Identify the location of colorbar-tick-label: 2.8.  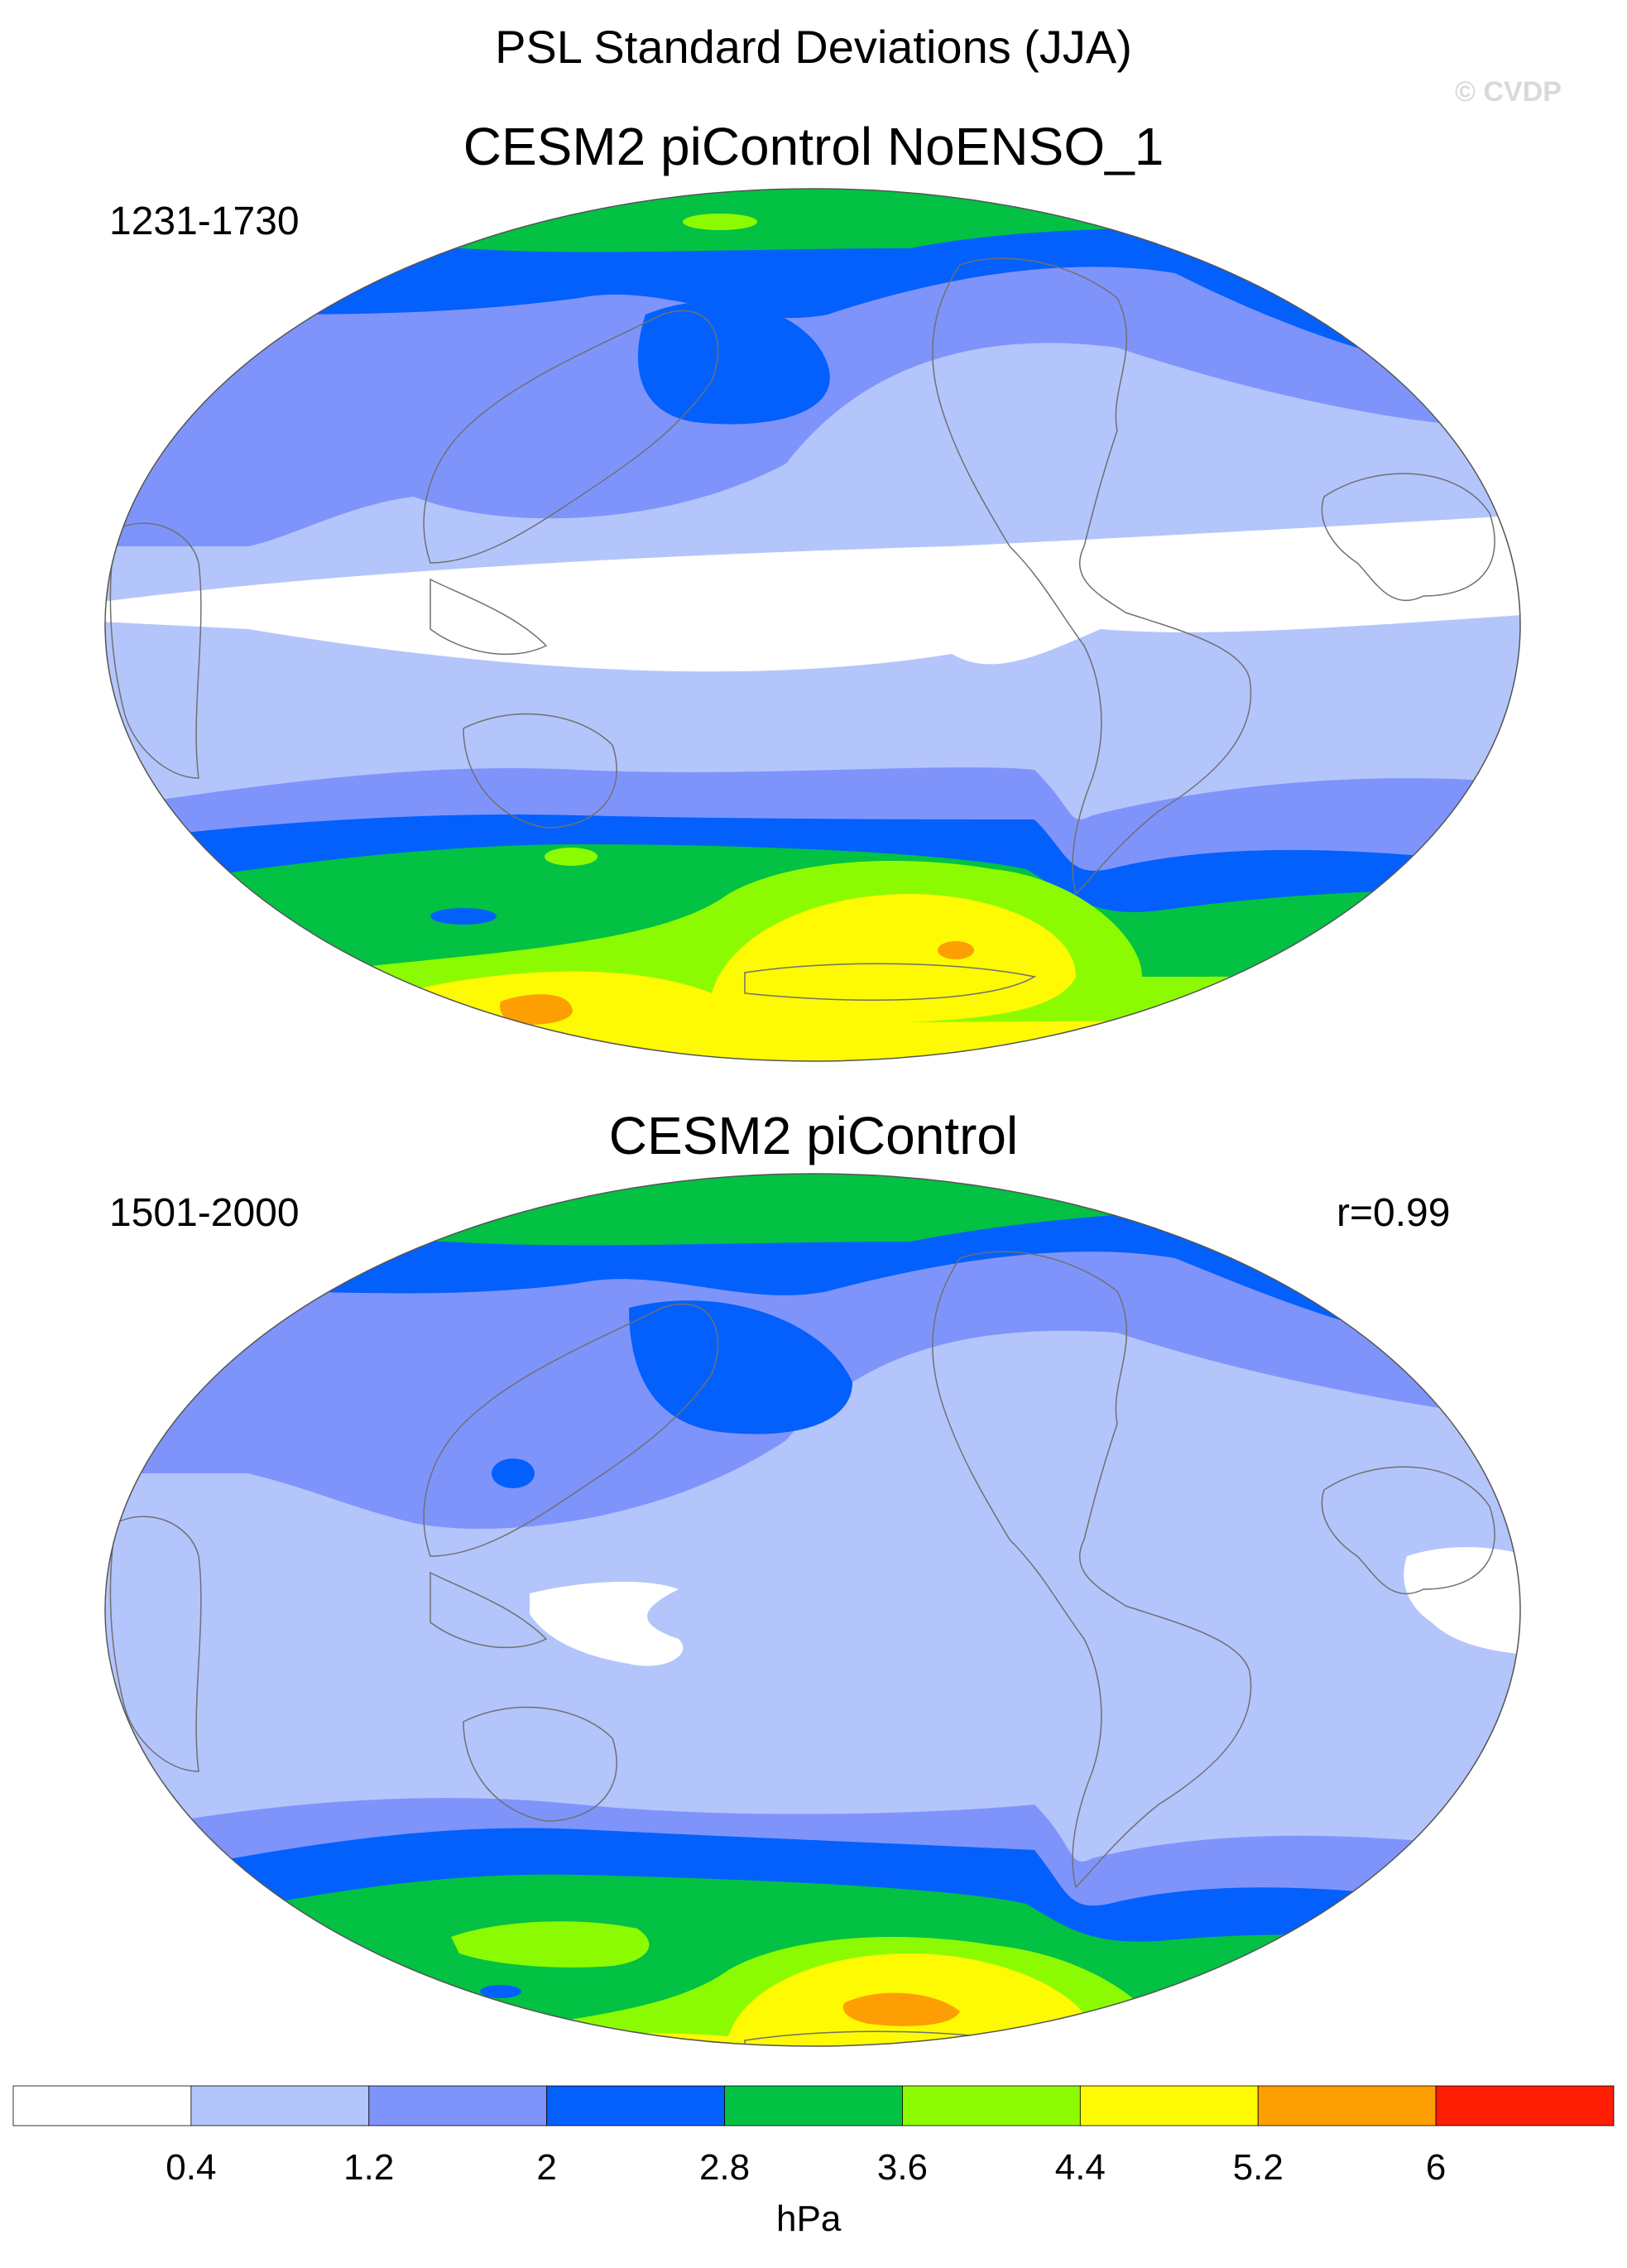
(724, 2167).